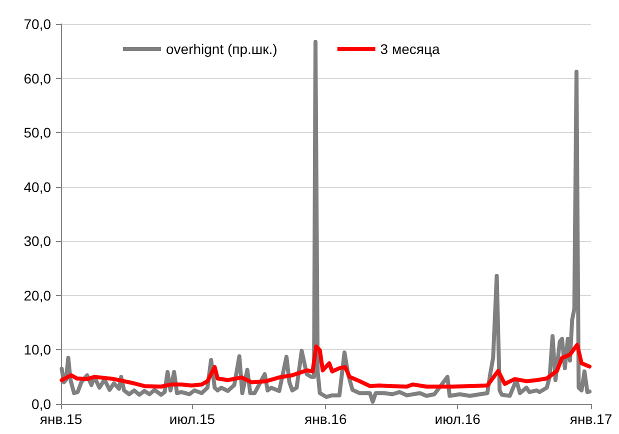 The height and width of the screenshot is (434, 619). I want to click on y-tick-label: 10,0, so click(38, 350).